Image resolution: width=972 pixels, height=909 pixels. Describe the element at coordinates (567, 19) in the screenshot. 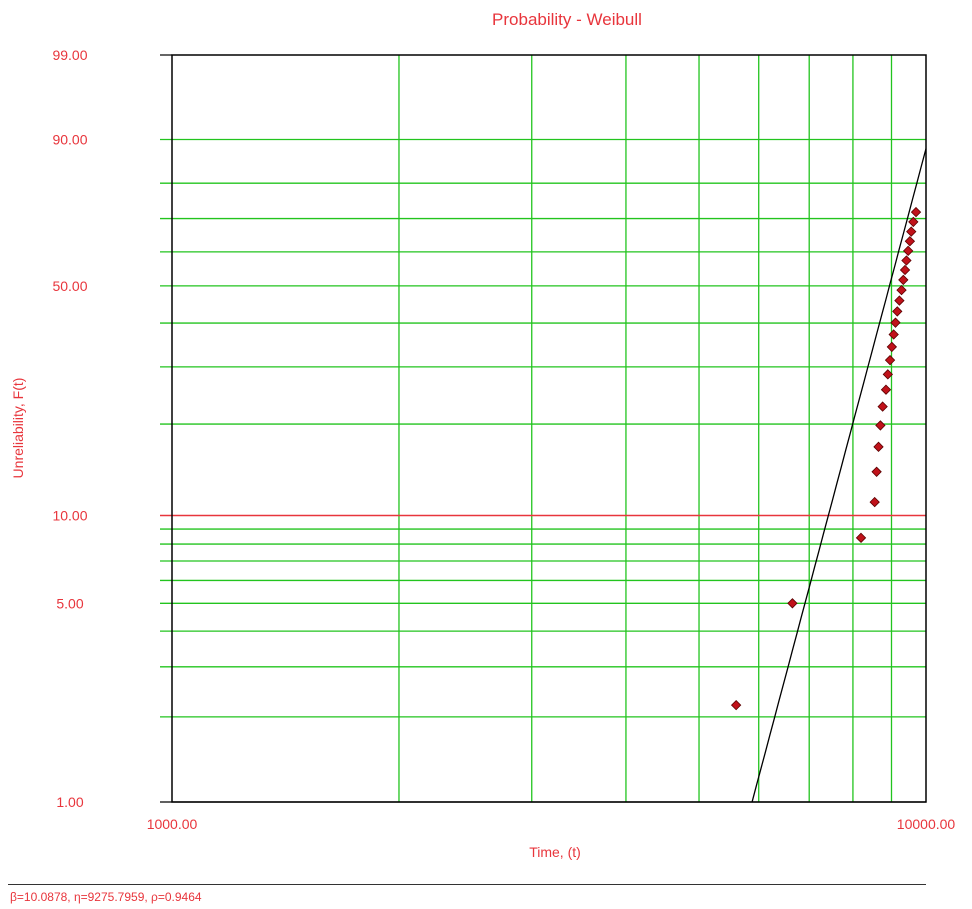

I see `chart-title: Probability - Weibull` at that location.